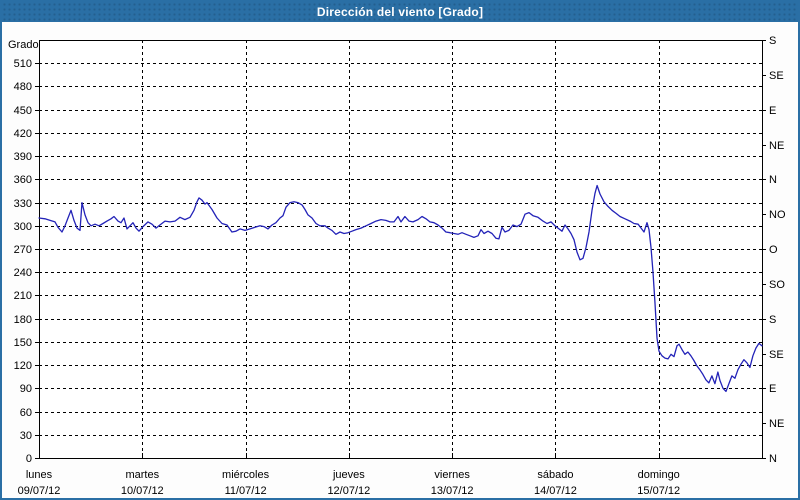  I want to click on svg-text: 12/07/12, so click(348, 491).